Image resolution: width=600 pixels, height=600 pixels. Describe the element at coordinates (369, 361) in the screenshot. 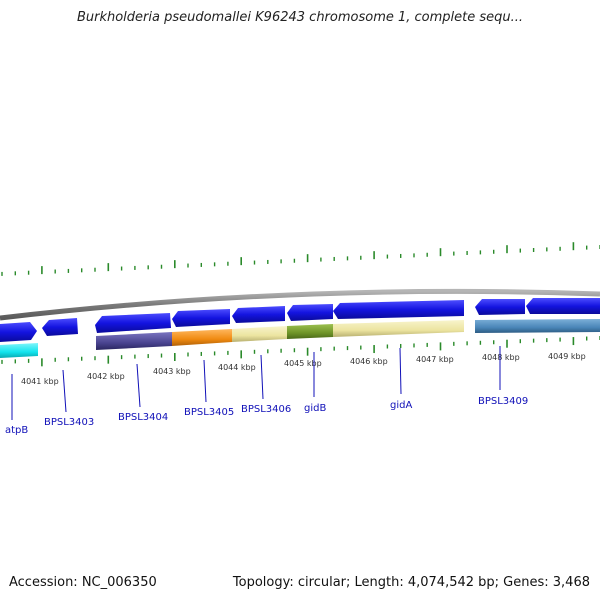

I see `scale-label: 4046 kbp` at that location.